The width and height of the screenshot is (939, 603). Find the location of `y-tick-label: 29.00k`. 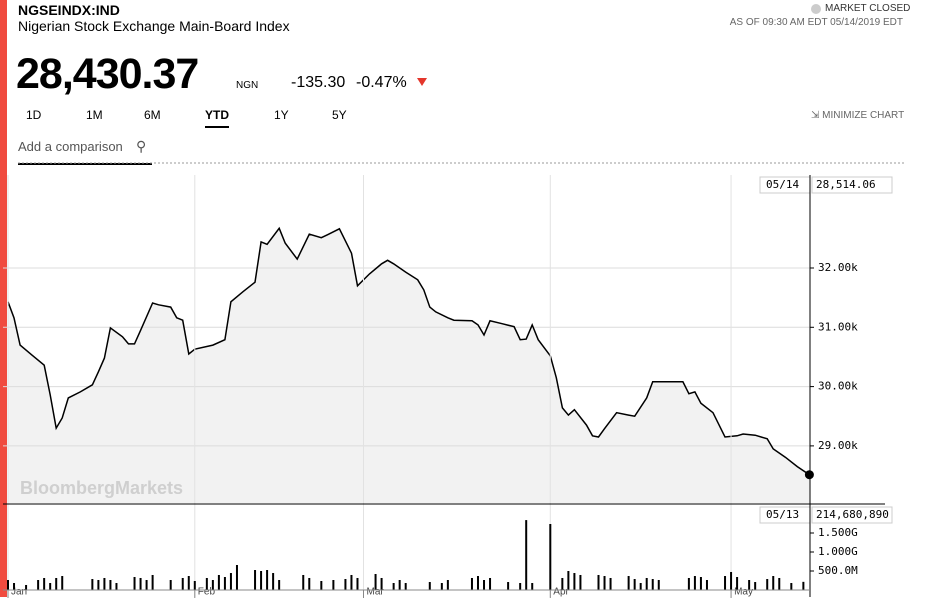

y-tick-label: 29.00k is located at coordinates (838, 445).